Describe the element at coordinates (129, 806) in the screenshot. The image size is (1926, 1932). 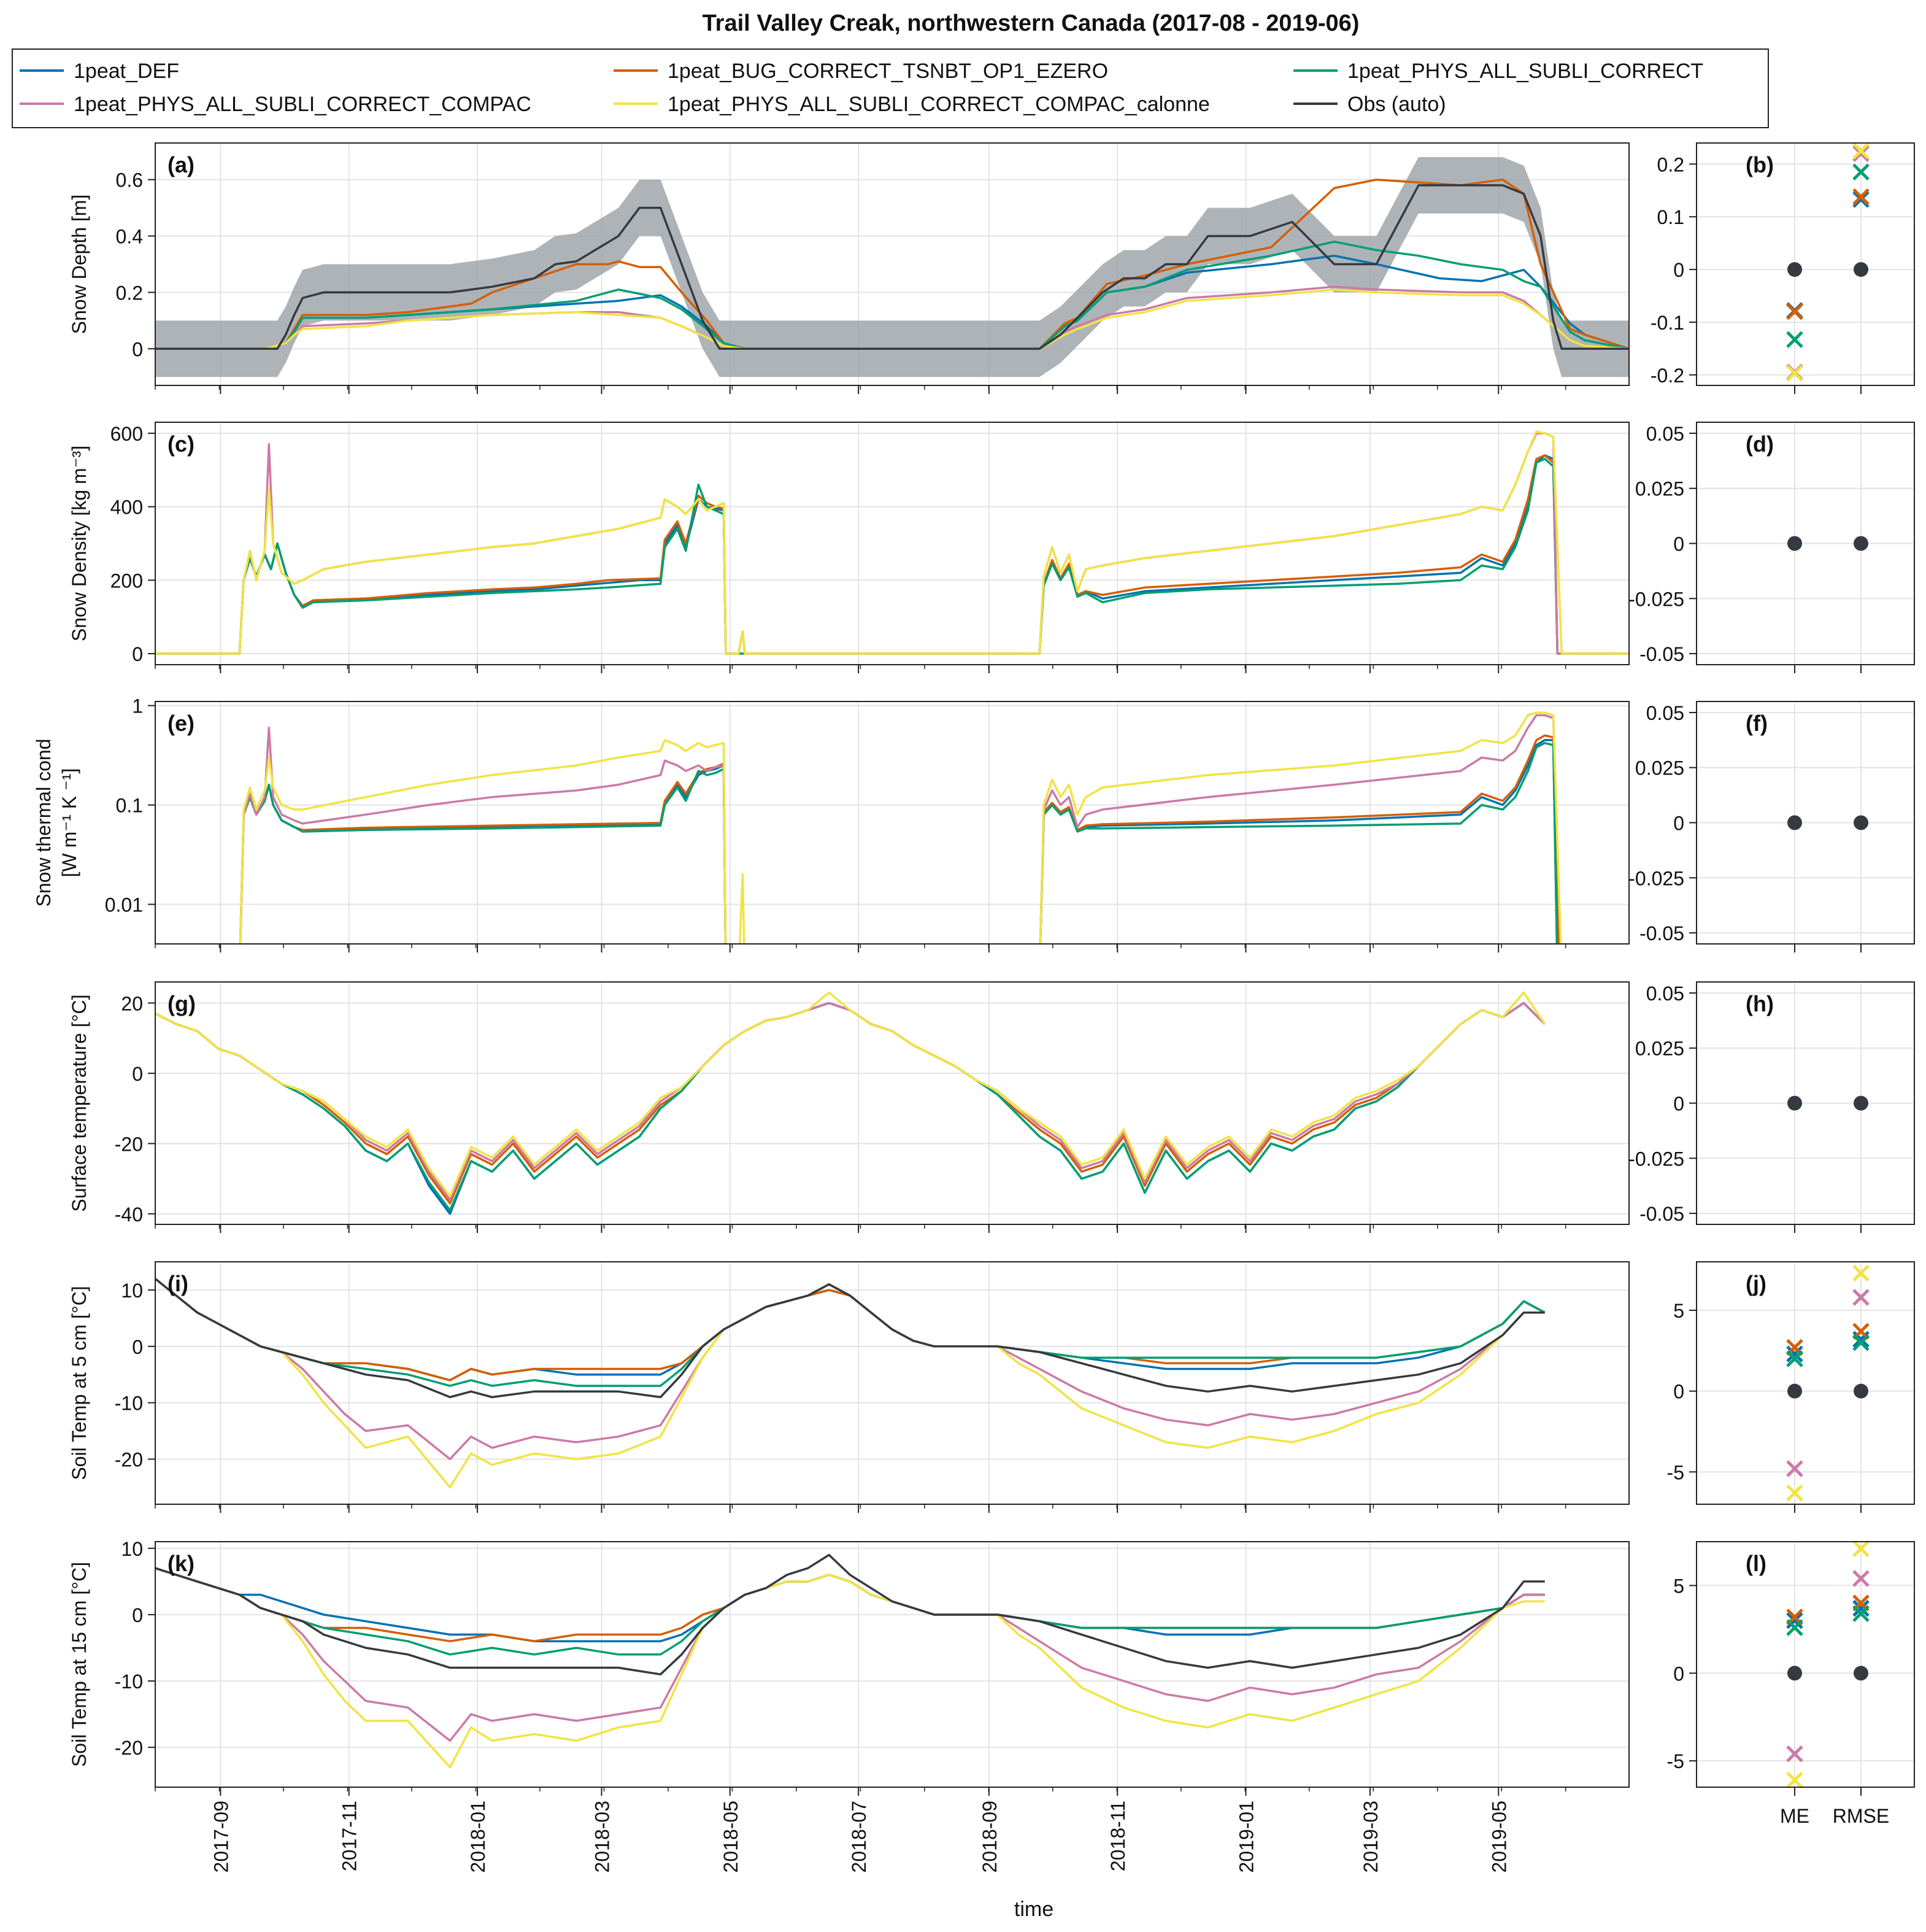
I see `y-tick-label: 0.1` at that location.